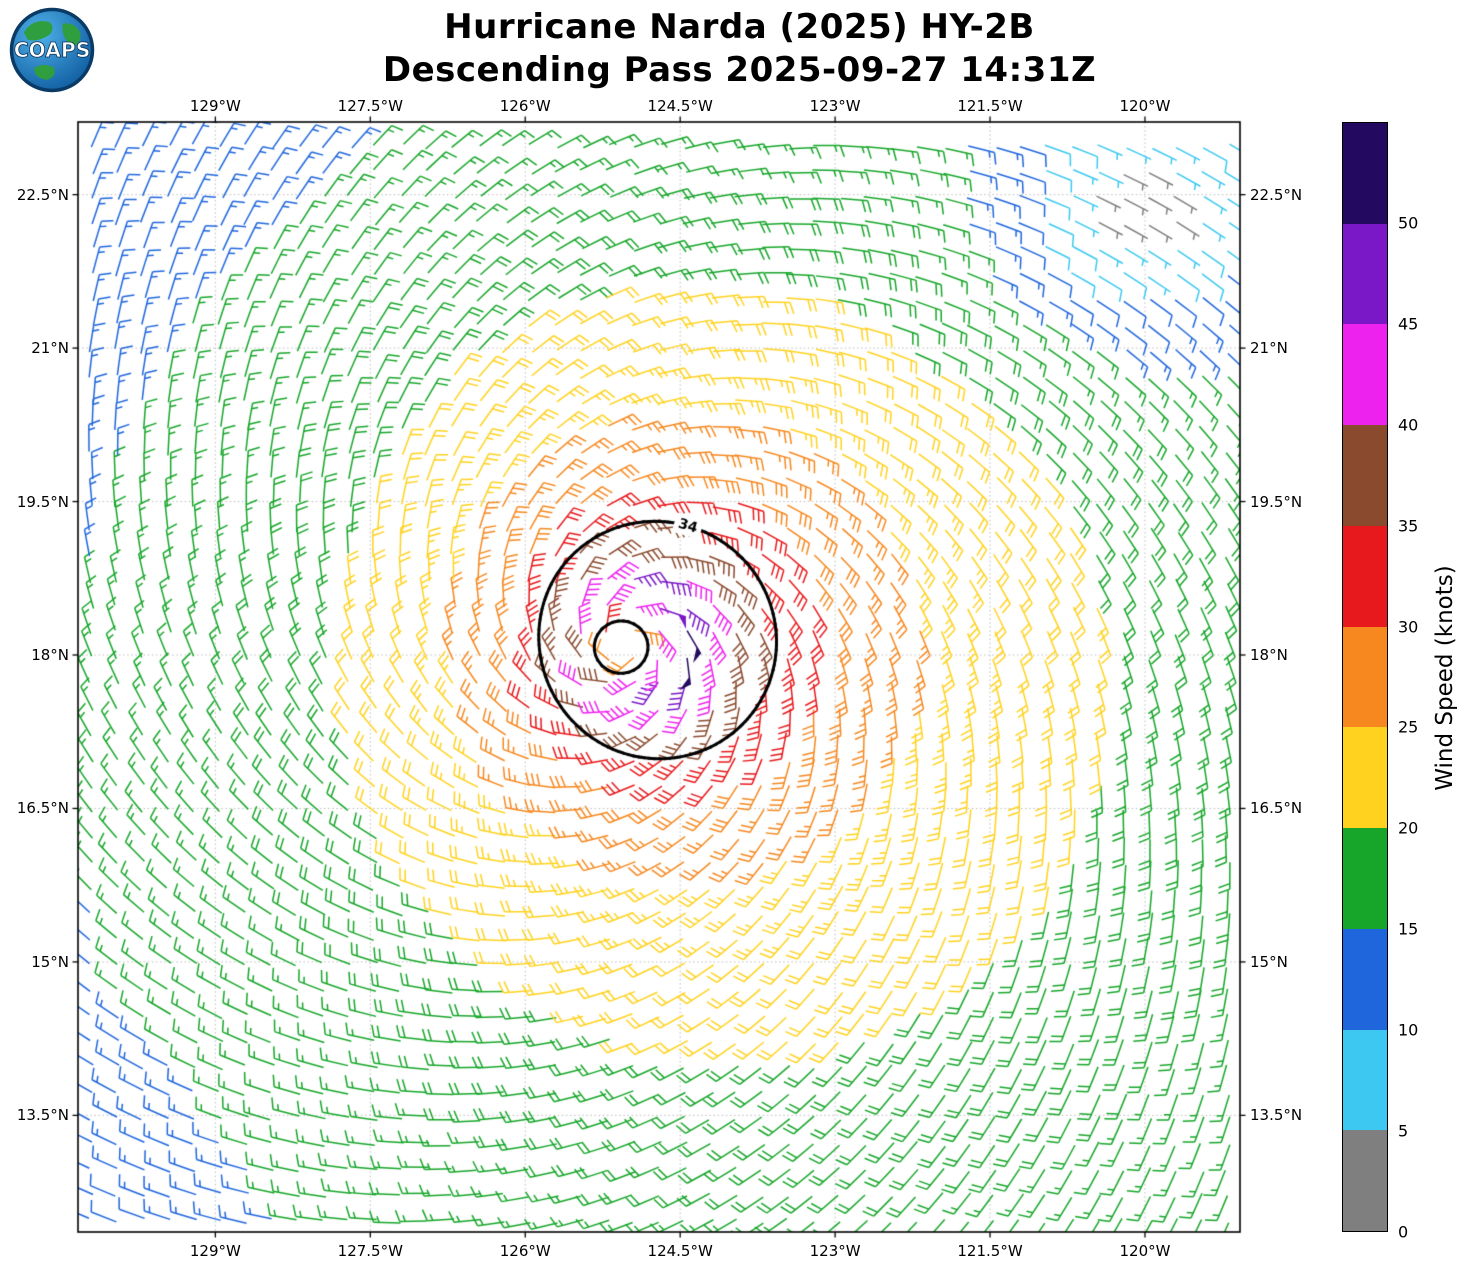 The image size is (1479, 1264). Describe the element at coordinates (1408, 627) in the screenshot. I see `colorbar-tick-30: 30` at that location.